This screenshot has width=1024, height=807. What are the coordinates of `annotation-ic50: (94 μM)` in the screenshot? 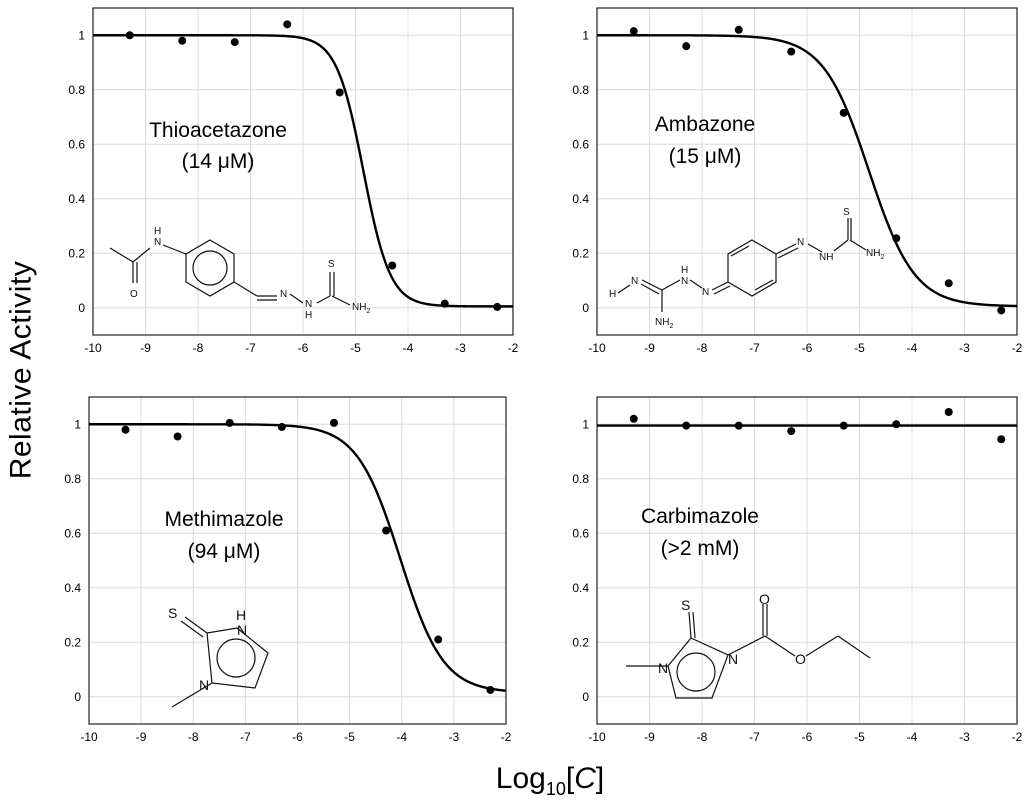 It's located at (224, 551).